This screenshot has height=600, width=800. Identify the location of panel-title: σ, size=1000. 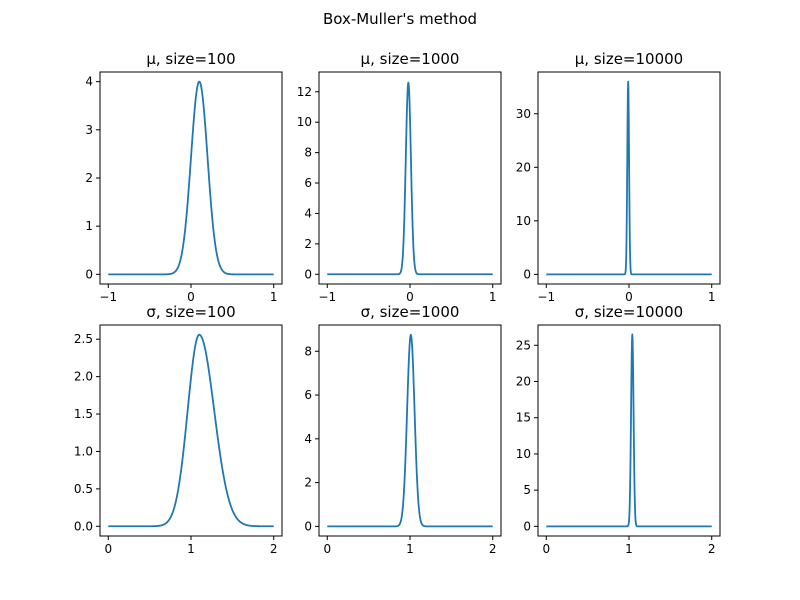
(410, 312).